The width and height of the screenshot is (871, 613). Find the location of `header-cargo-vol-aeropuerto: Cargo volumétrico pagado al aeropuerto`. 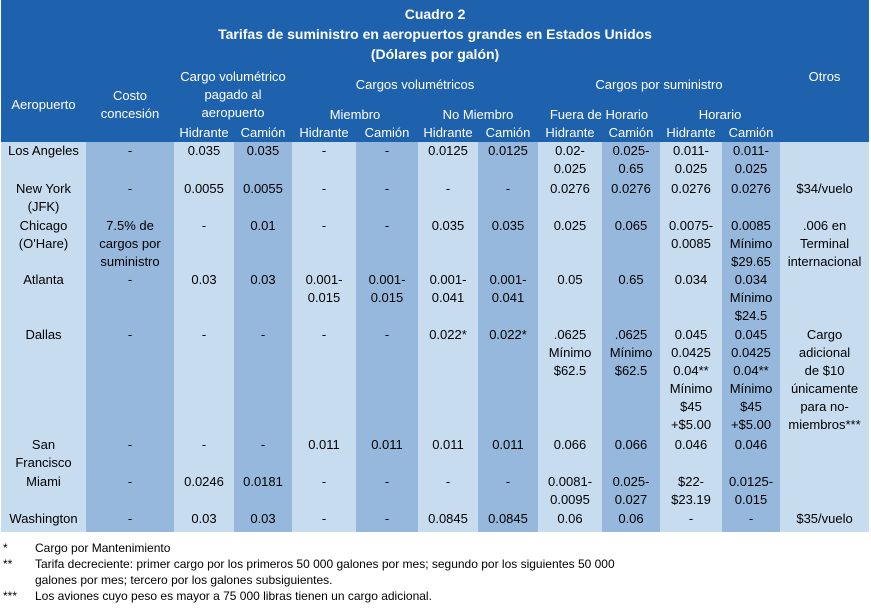

header-cargo-vol-aeropuerto: Cargo volumétrico pagado al aeropuerto is located at coordinates (233, 96).